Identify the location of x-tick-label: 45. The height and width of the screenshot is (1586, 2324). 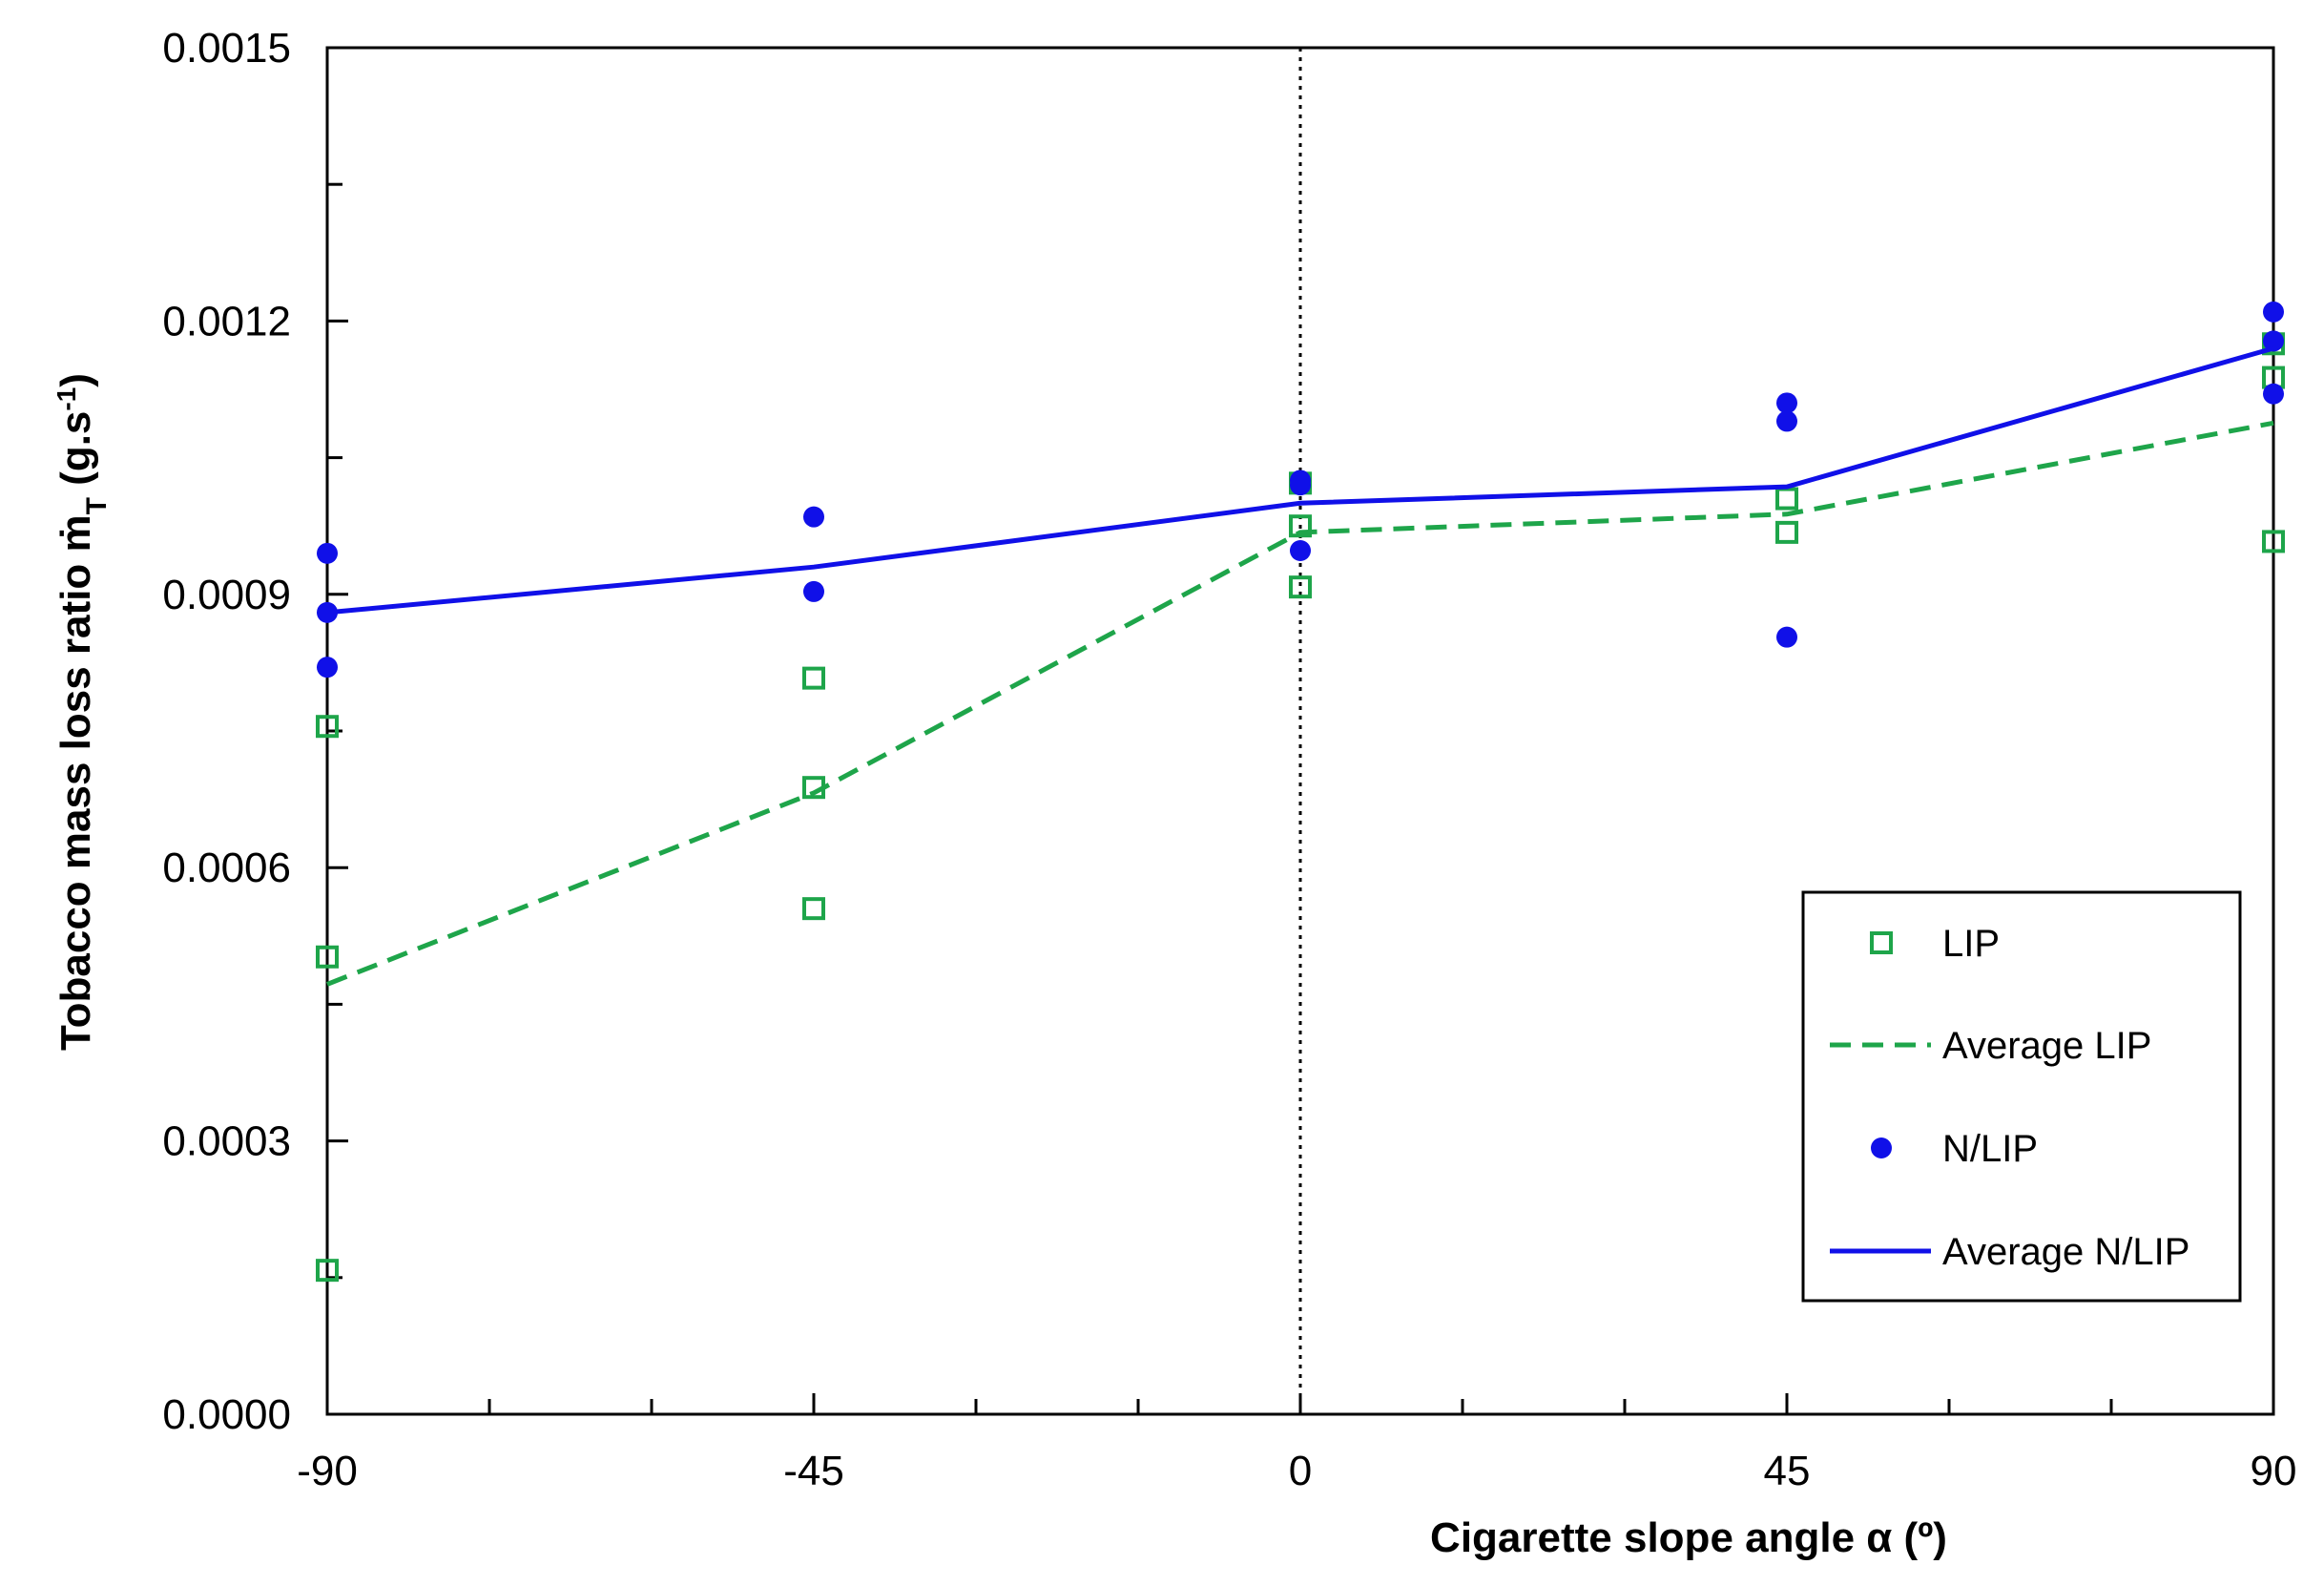
(1787, 1471).